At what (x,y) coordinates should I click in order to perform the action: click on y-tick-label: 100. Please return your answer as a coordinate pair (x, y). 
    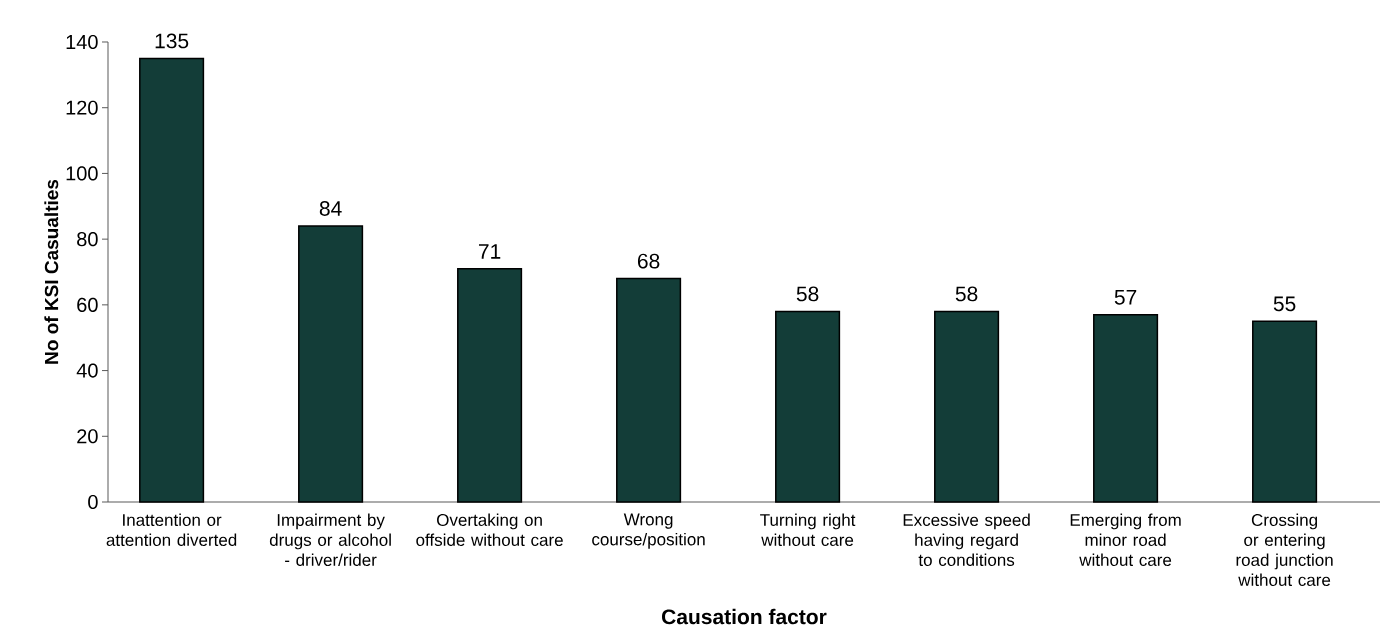
    Looking at the image, I should click on (82, 173).